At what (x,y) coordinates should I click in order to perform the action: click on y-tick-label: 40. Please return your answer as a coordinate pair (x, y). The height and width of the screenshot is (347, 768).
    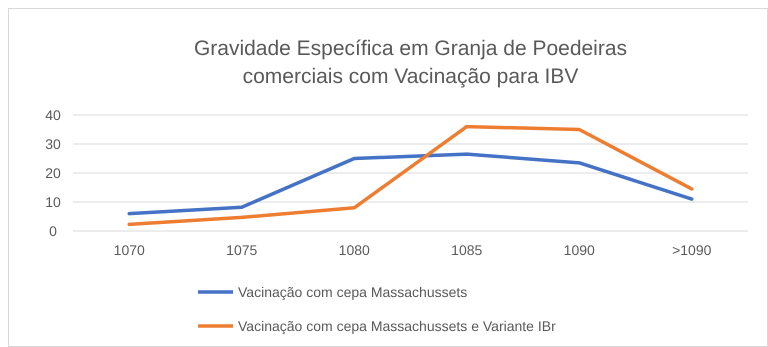
    Looking at the image, I should click on (53, 114).